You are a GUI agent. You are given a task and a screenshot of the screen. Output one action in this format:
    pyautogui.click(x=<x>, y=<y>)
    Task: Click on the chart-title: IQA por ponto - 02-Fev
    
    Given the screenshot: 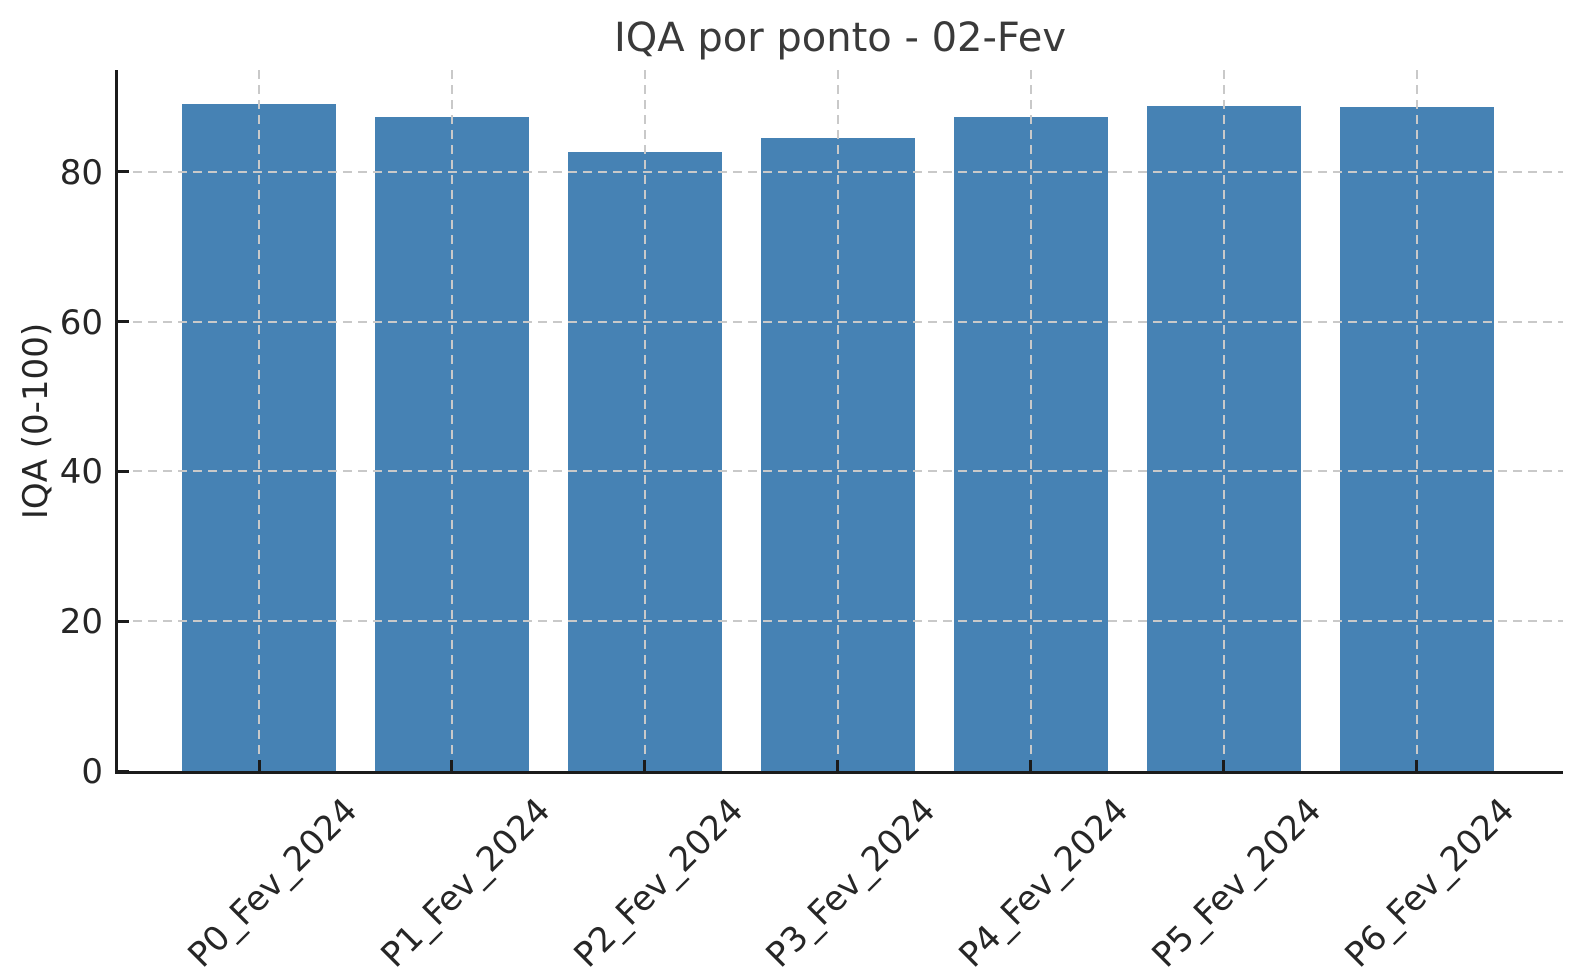 What is the action you would take?
    pyautogui.click(x=840, y=38)
    